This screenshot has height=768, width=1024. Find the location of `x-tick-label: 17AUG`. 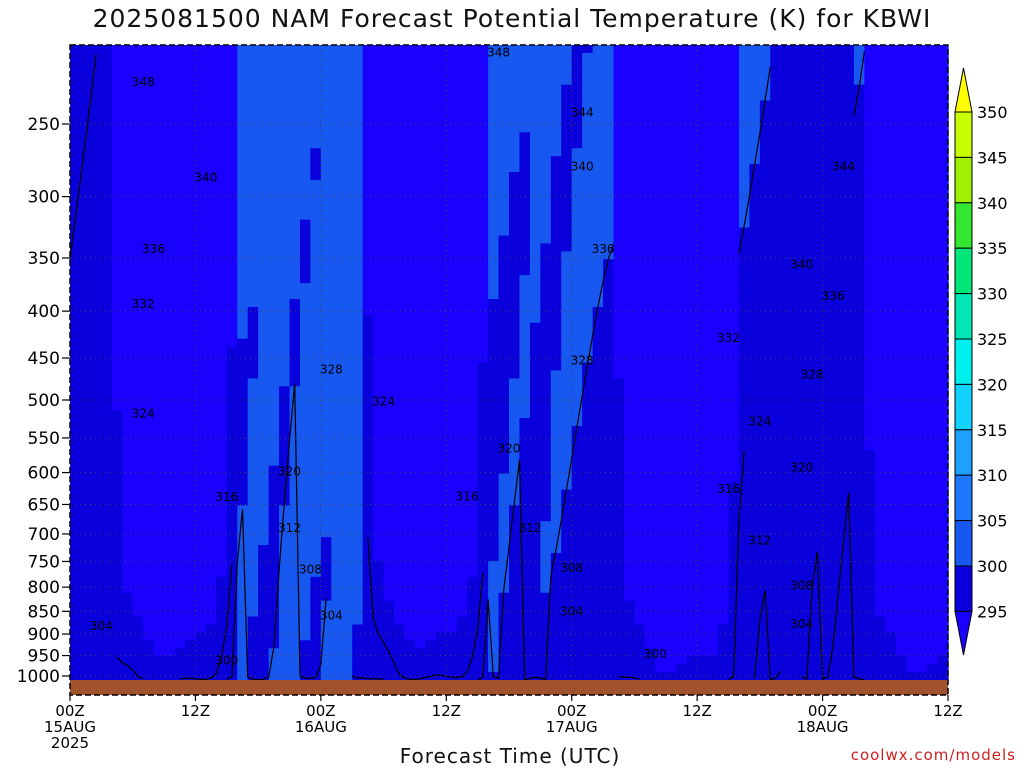

x-tick-label: 17AUG is located at coordinates (572, 727).